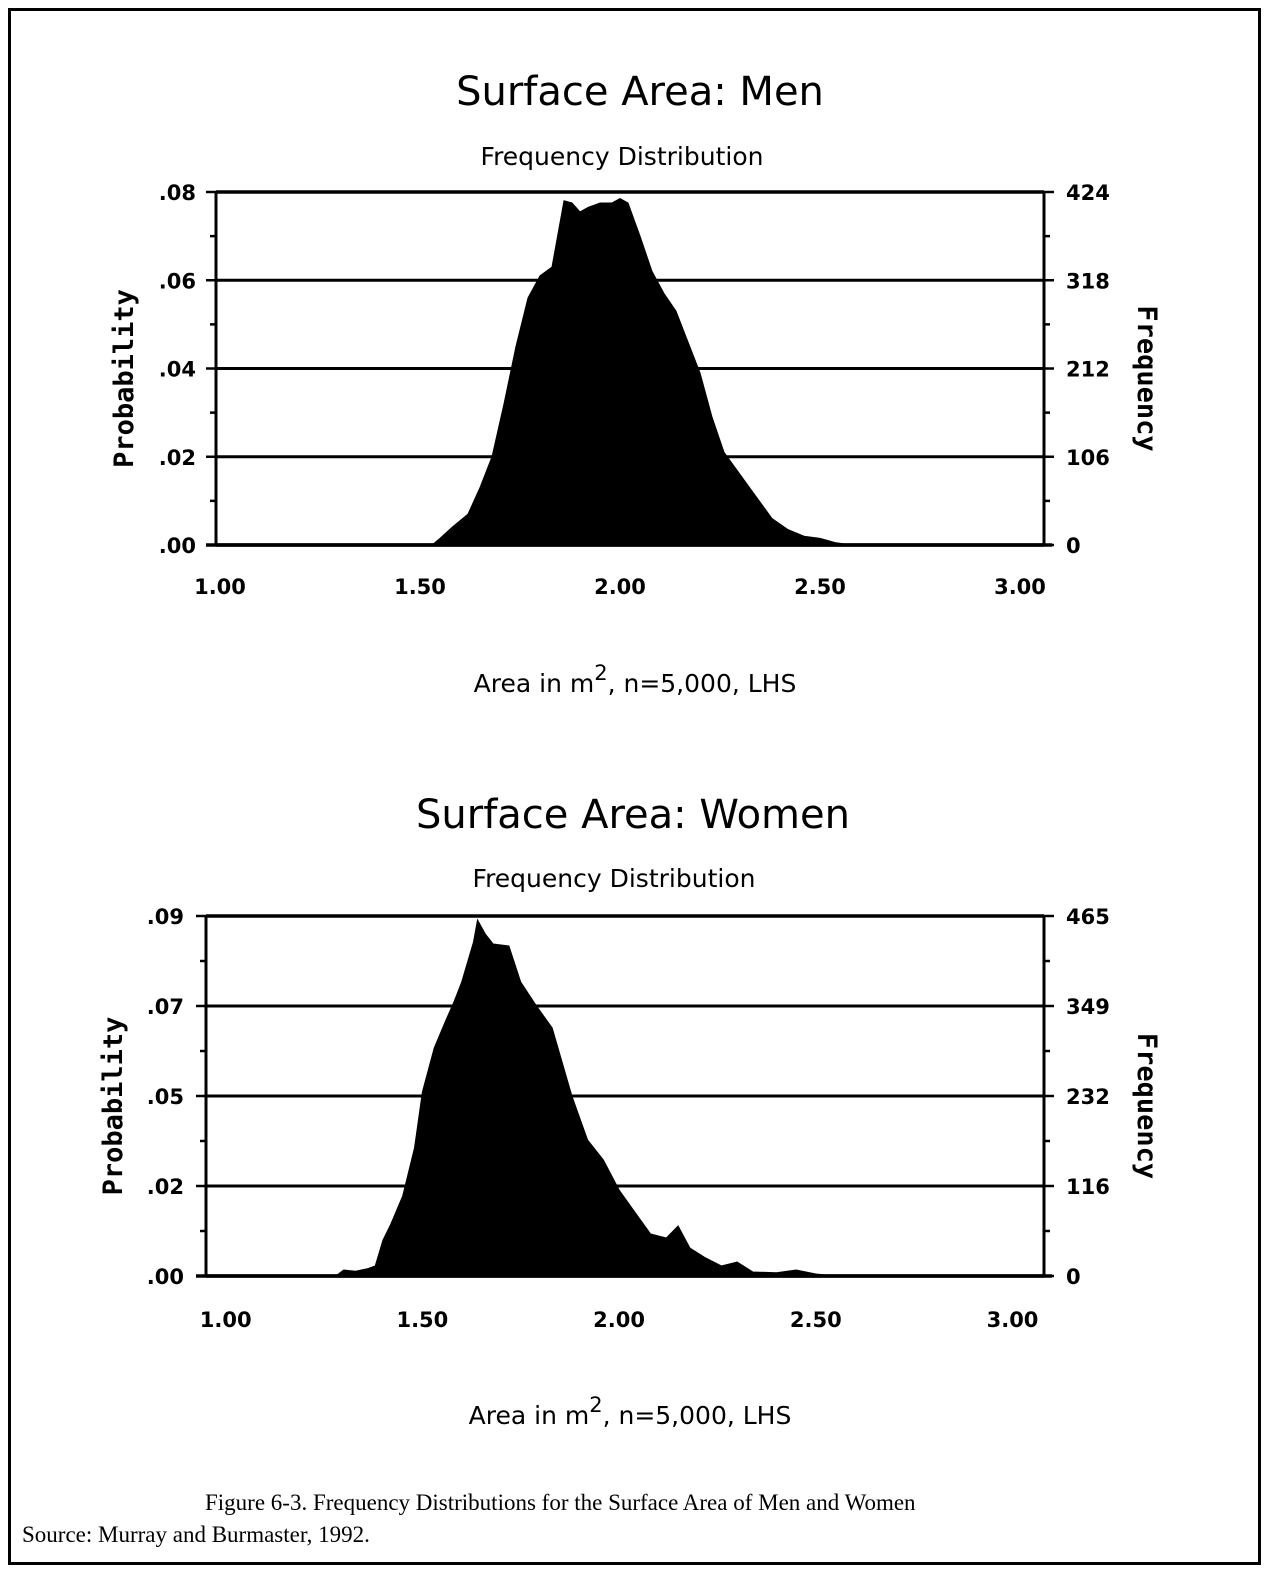 This screenshot has width=1277, height=1579. What do you see at coordinates (633, 815) in the screenshot?
I see `chart-title: Surface Area: Women` at bounding box center [633, 815].